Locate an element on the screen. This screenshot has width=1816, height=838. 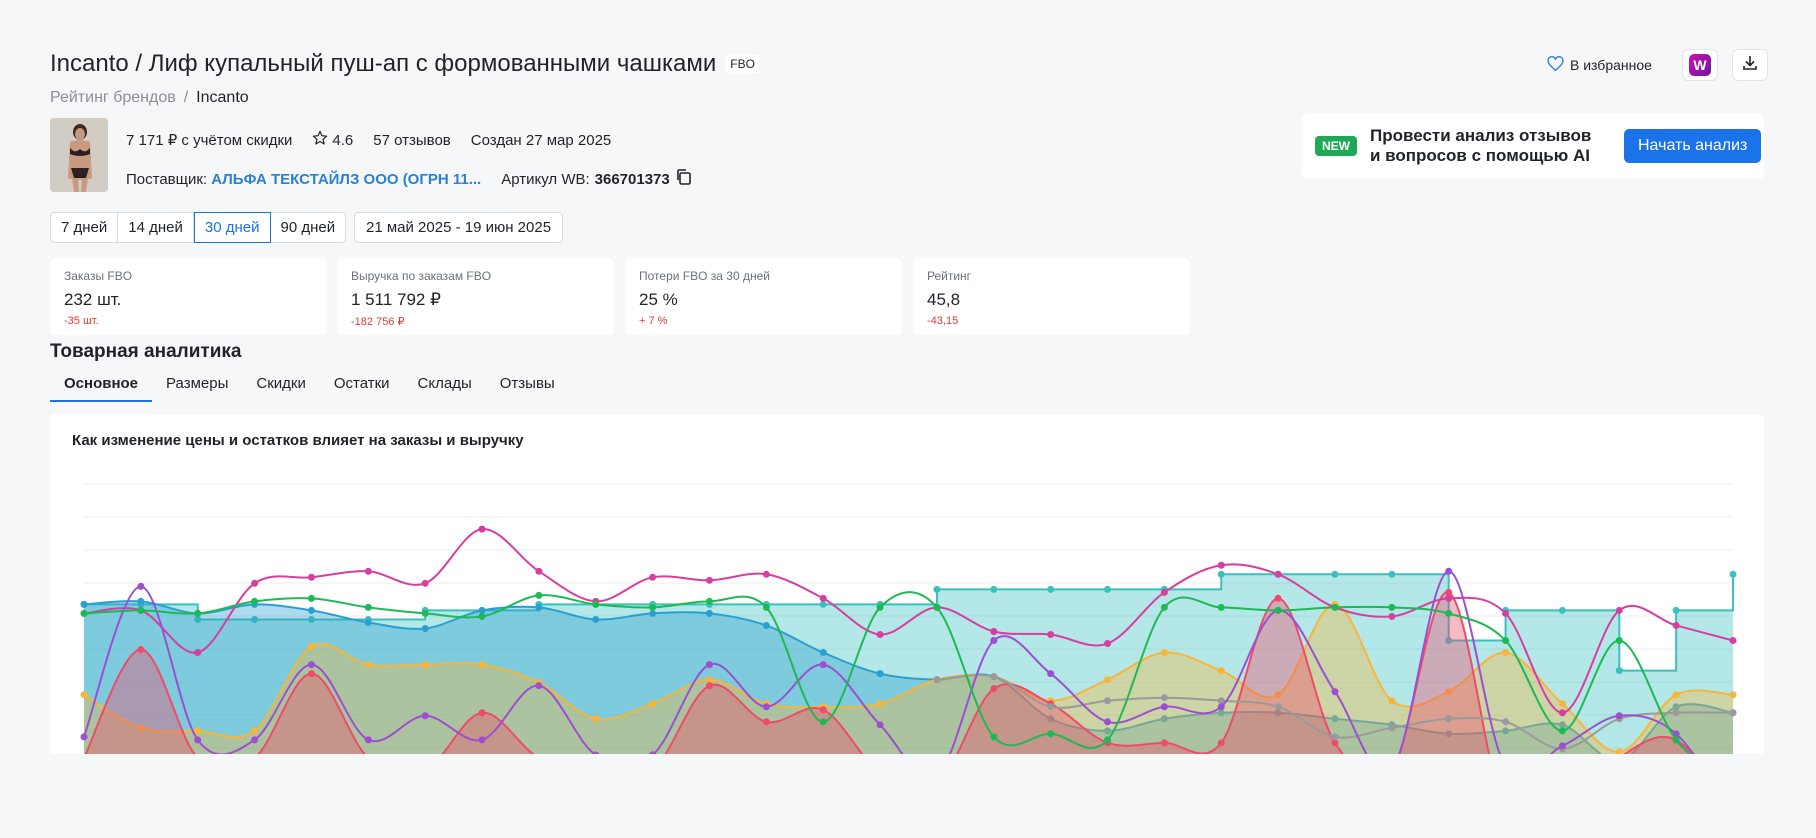
tab-discounts: Скидки is located at coordinates (281, 383).